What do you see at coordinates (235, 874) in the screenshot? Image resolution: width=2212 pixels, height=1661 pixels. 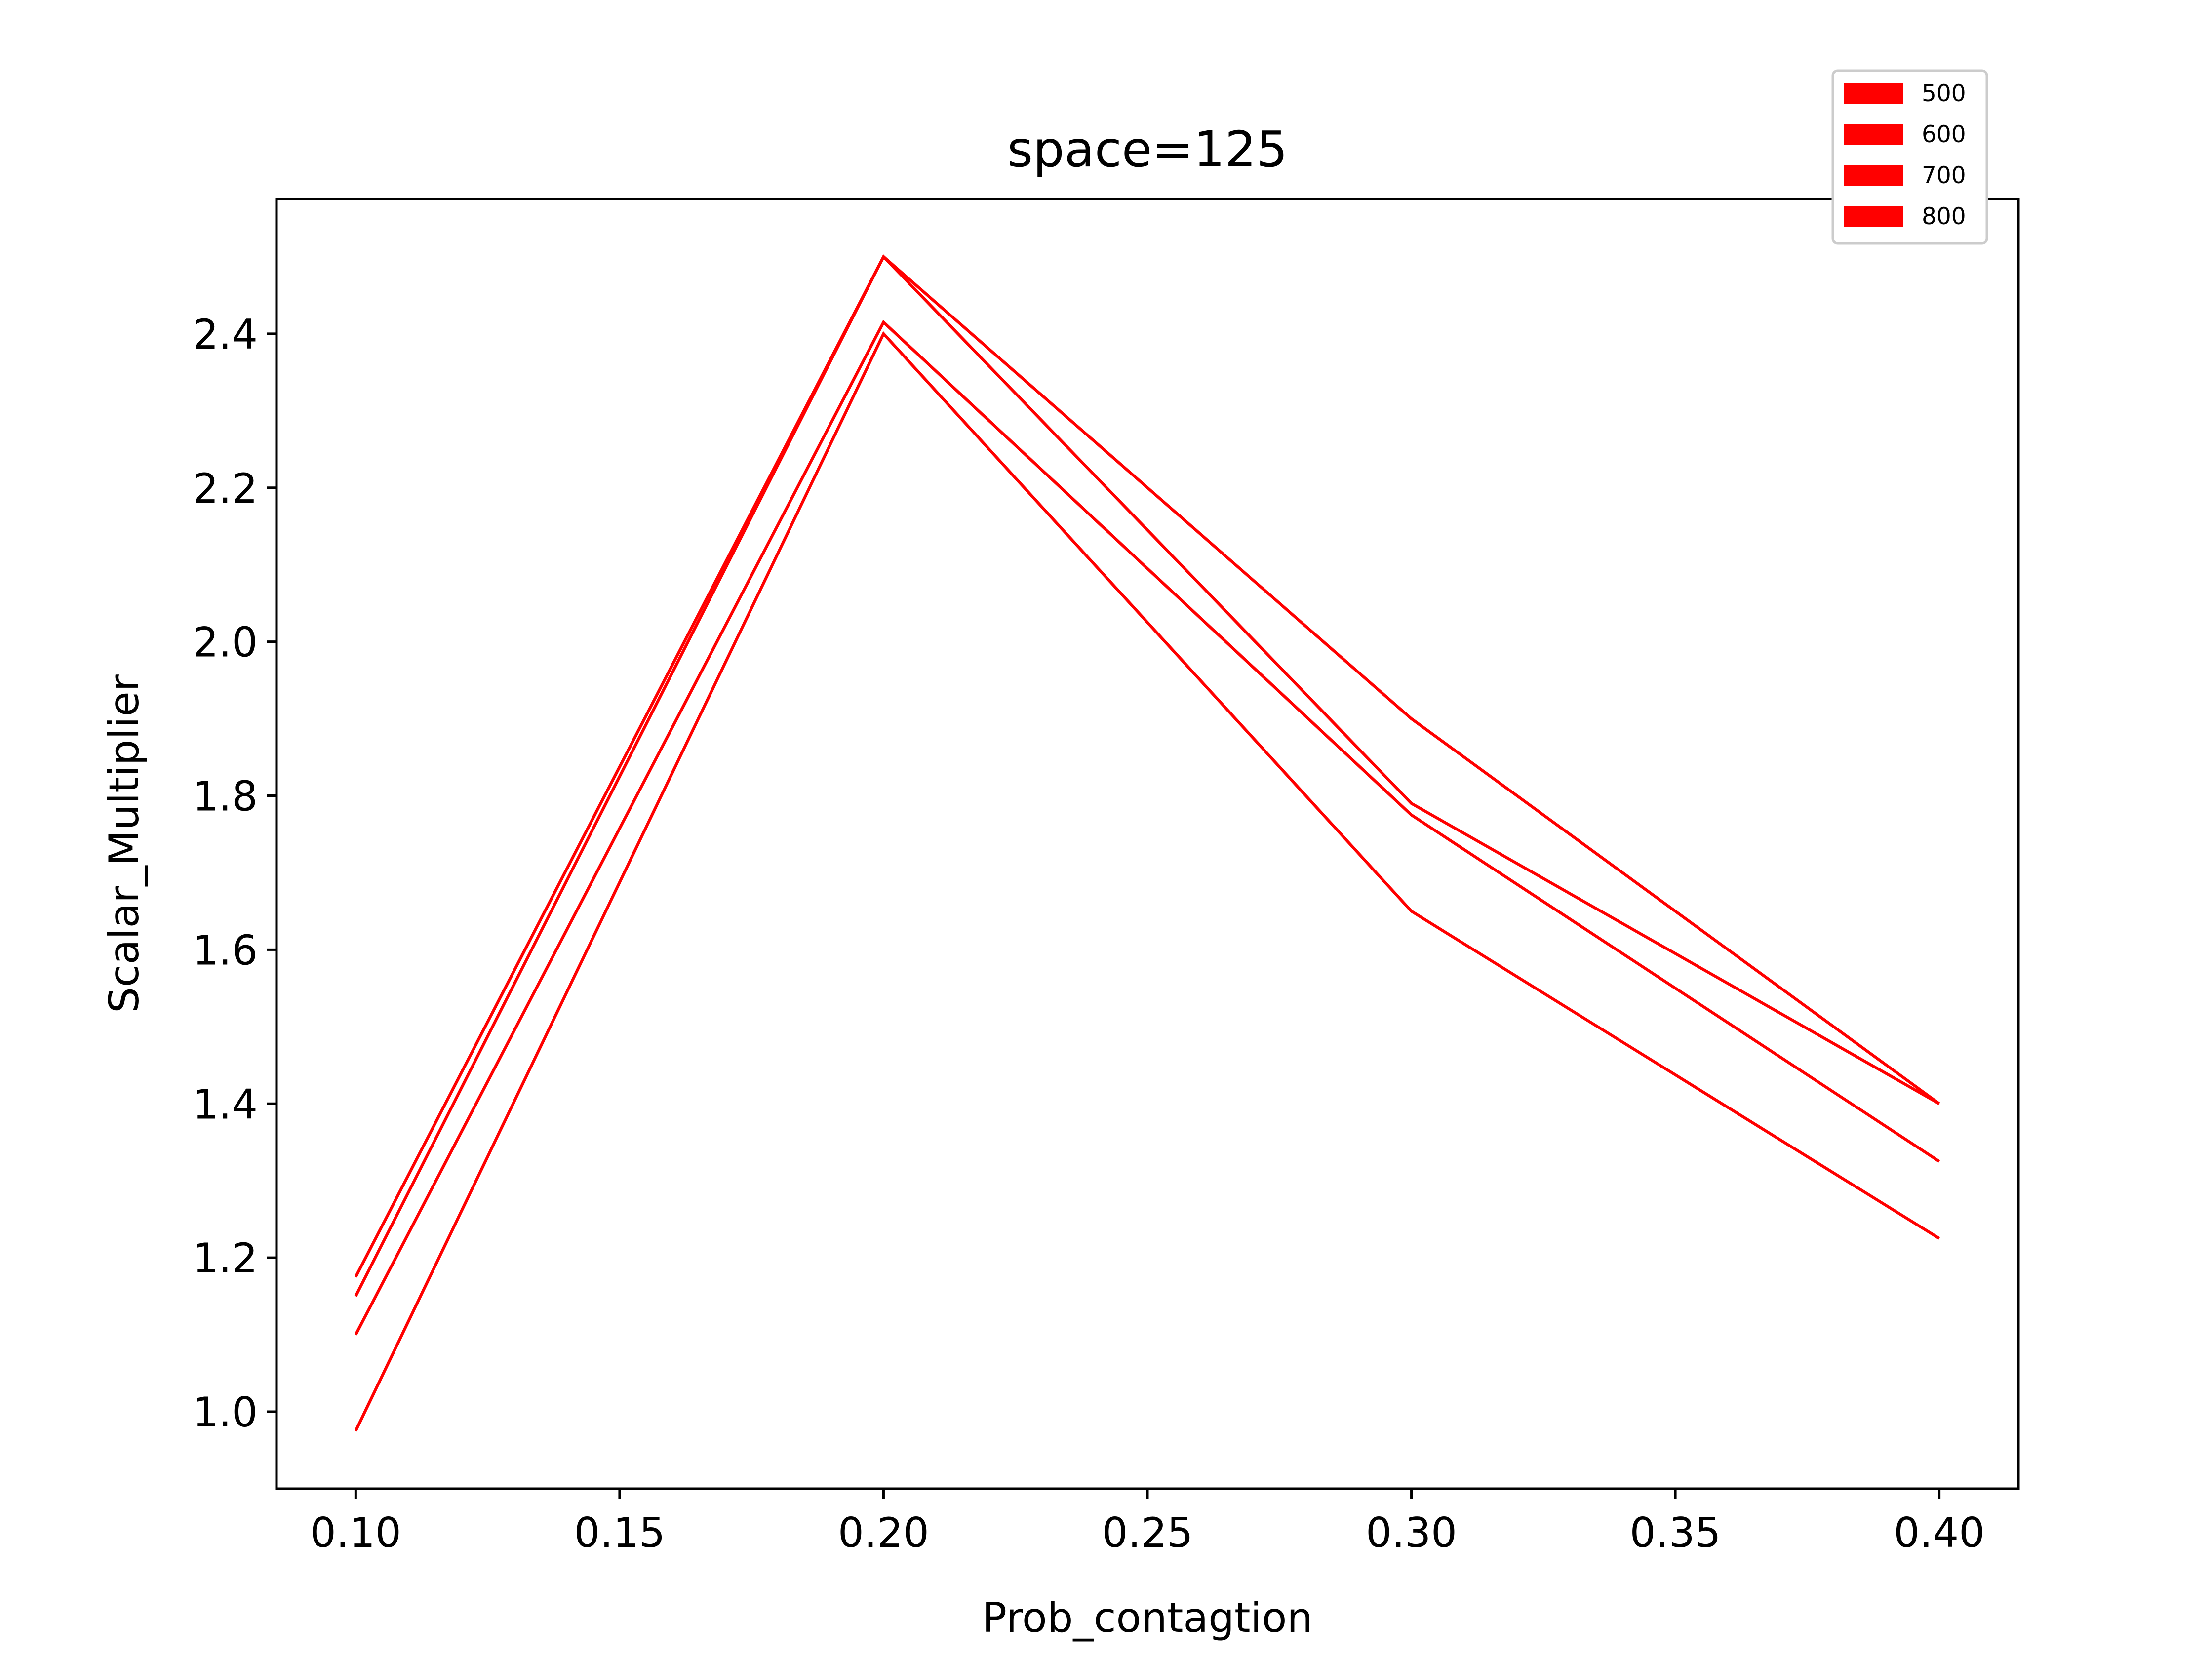 I see `y-axis: 1.0 1.2 1.4 1.6 1.8 2.0 2.2 2.4` at bounding box center [235, 874].